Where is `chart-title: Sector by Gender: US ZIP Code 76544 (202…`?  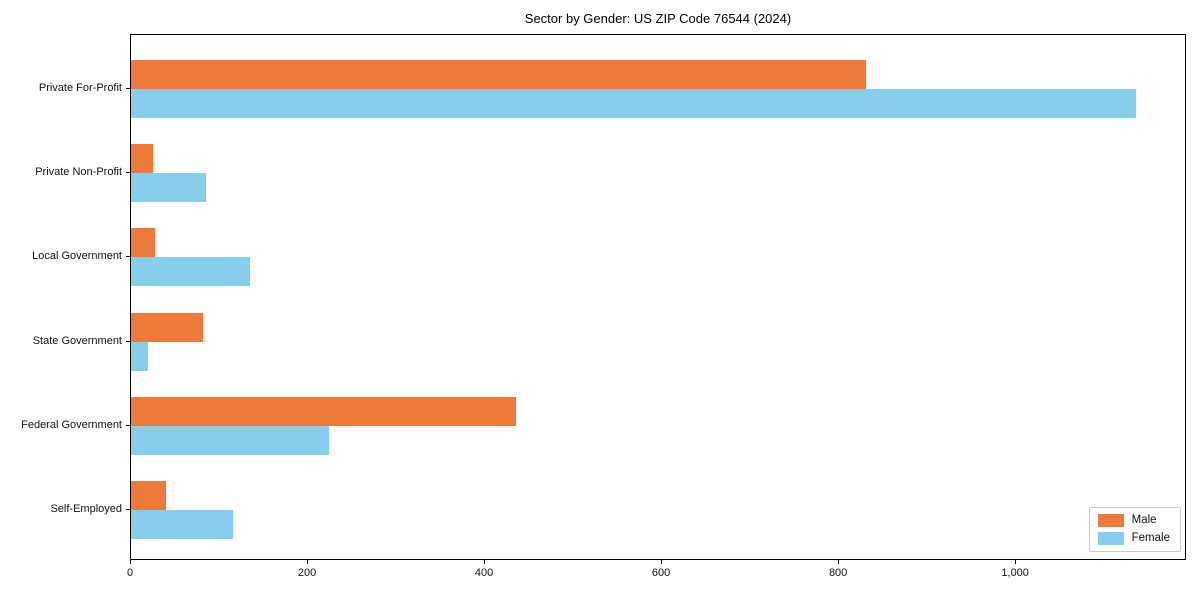
chart-title: Sector by Gender: US ZIP Code 76544 (202… is located at coordinates (658, 18).